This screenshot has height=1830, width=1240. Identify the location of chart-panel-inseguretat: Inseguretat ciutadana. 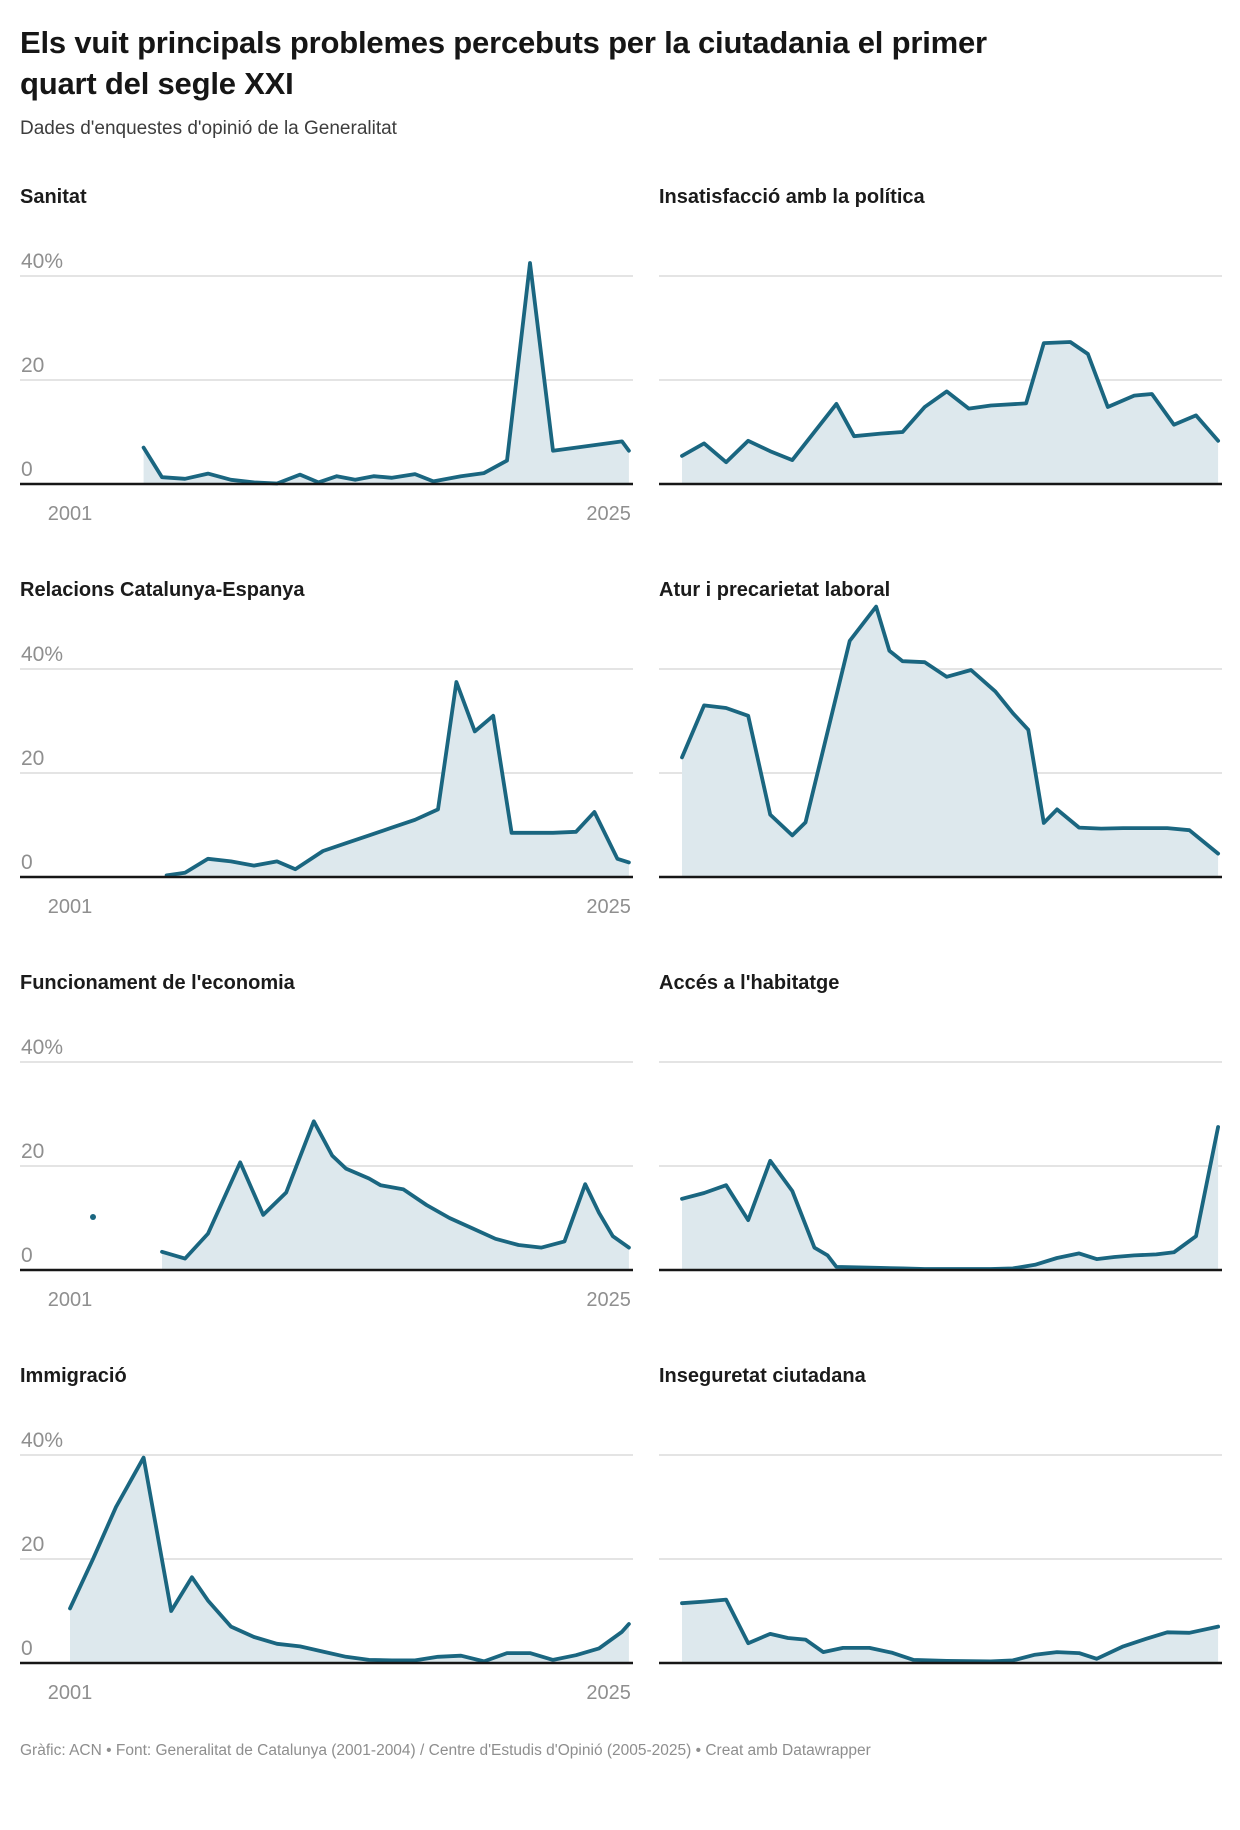
(940, 1536).